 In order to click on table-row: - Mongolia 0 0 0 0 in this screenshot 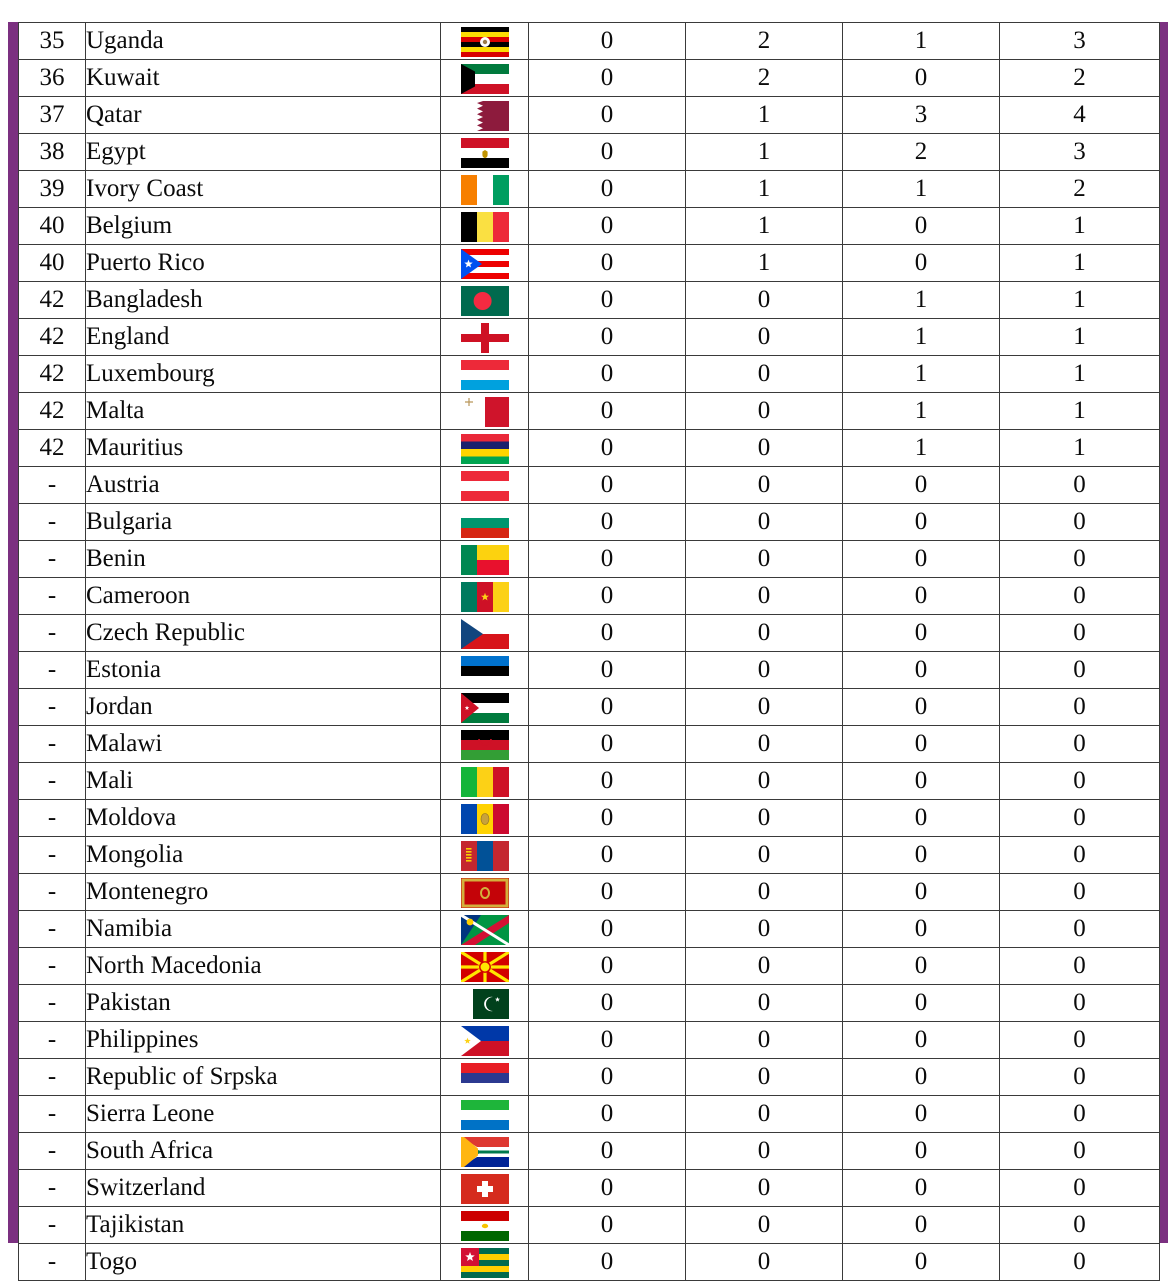, I will do `click(589, 855)`.